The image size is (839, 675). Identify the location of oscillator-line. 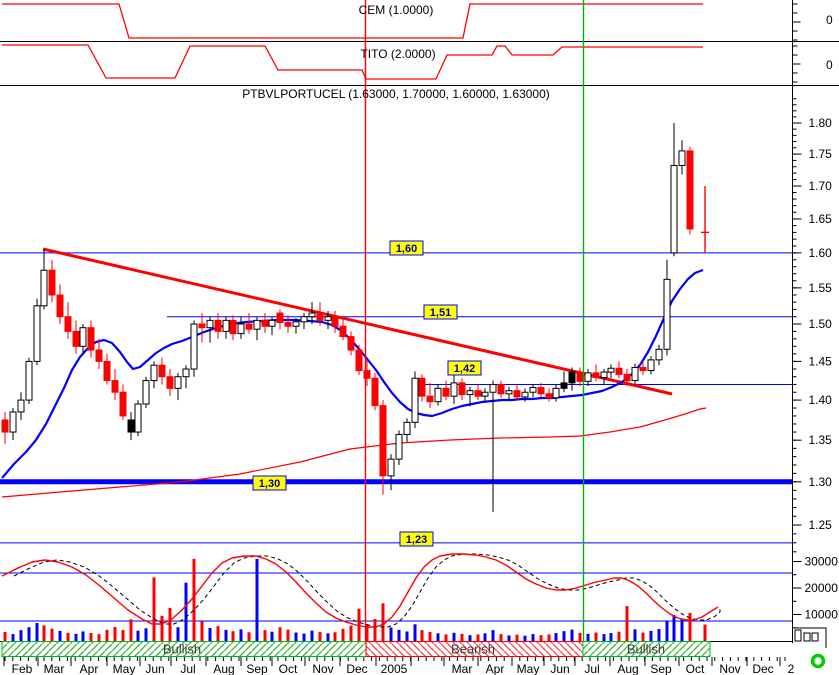
(360, 590).